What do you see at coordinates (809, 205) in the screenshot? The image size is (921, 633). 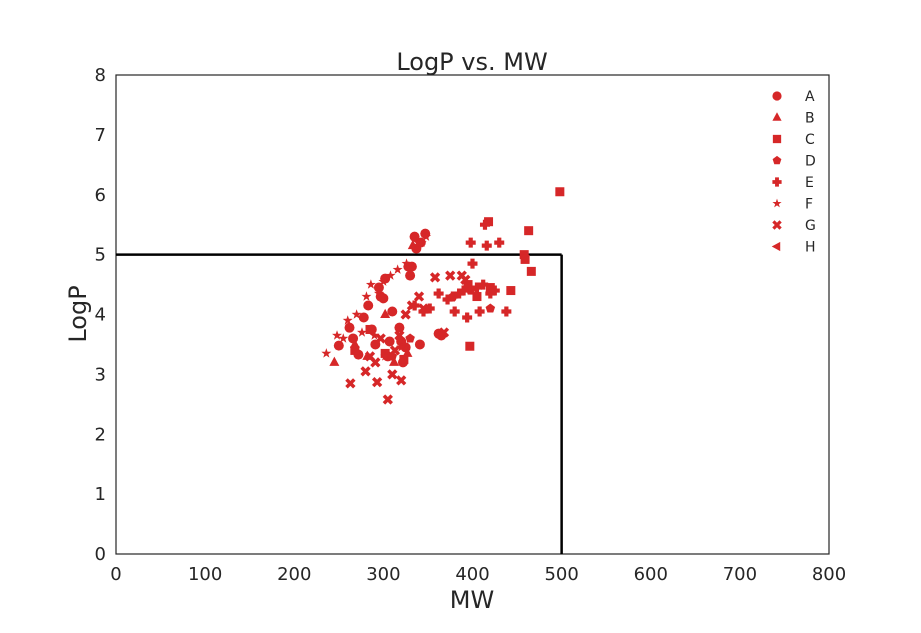 I see `legend-label-f: F` at bounding box center [809, 205].